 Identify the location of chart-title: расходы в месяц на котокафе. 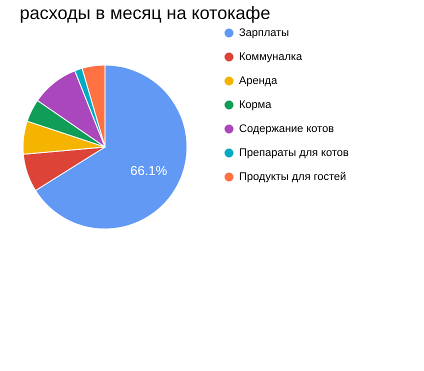
(145, 13).